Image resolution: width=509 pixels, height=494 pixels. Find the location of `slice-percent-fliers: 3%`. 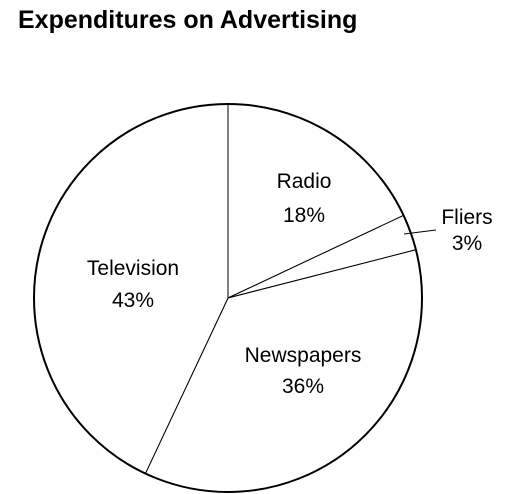

slice-percent-fliers: 3% is located at coordinates (467, 243).